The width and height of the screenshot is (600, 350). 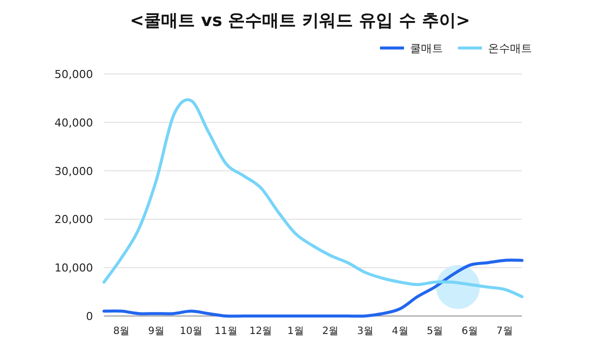 What do you see at coordinates (156, 331) in the screenshot?
I see `x-tick-label: 9월` at bounding box center [156, 331].